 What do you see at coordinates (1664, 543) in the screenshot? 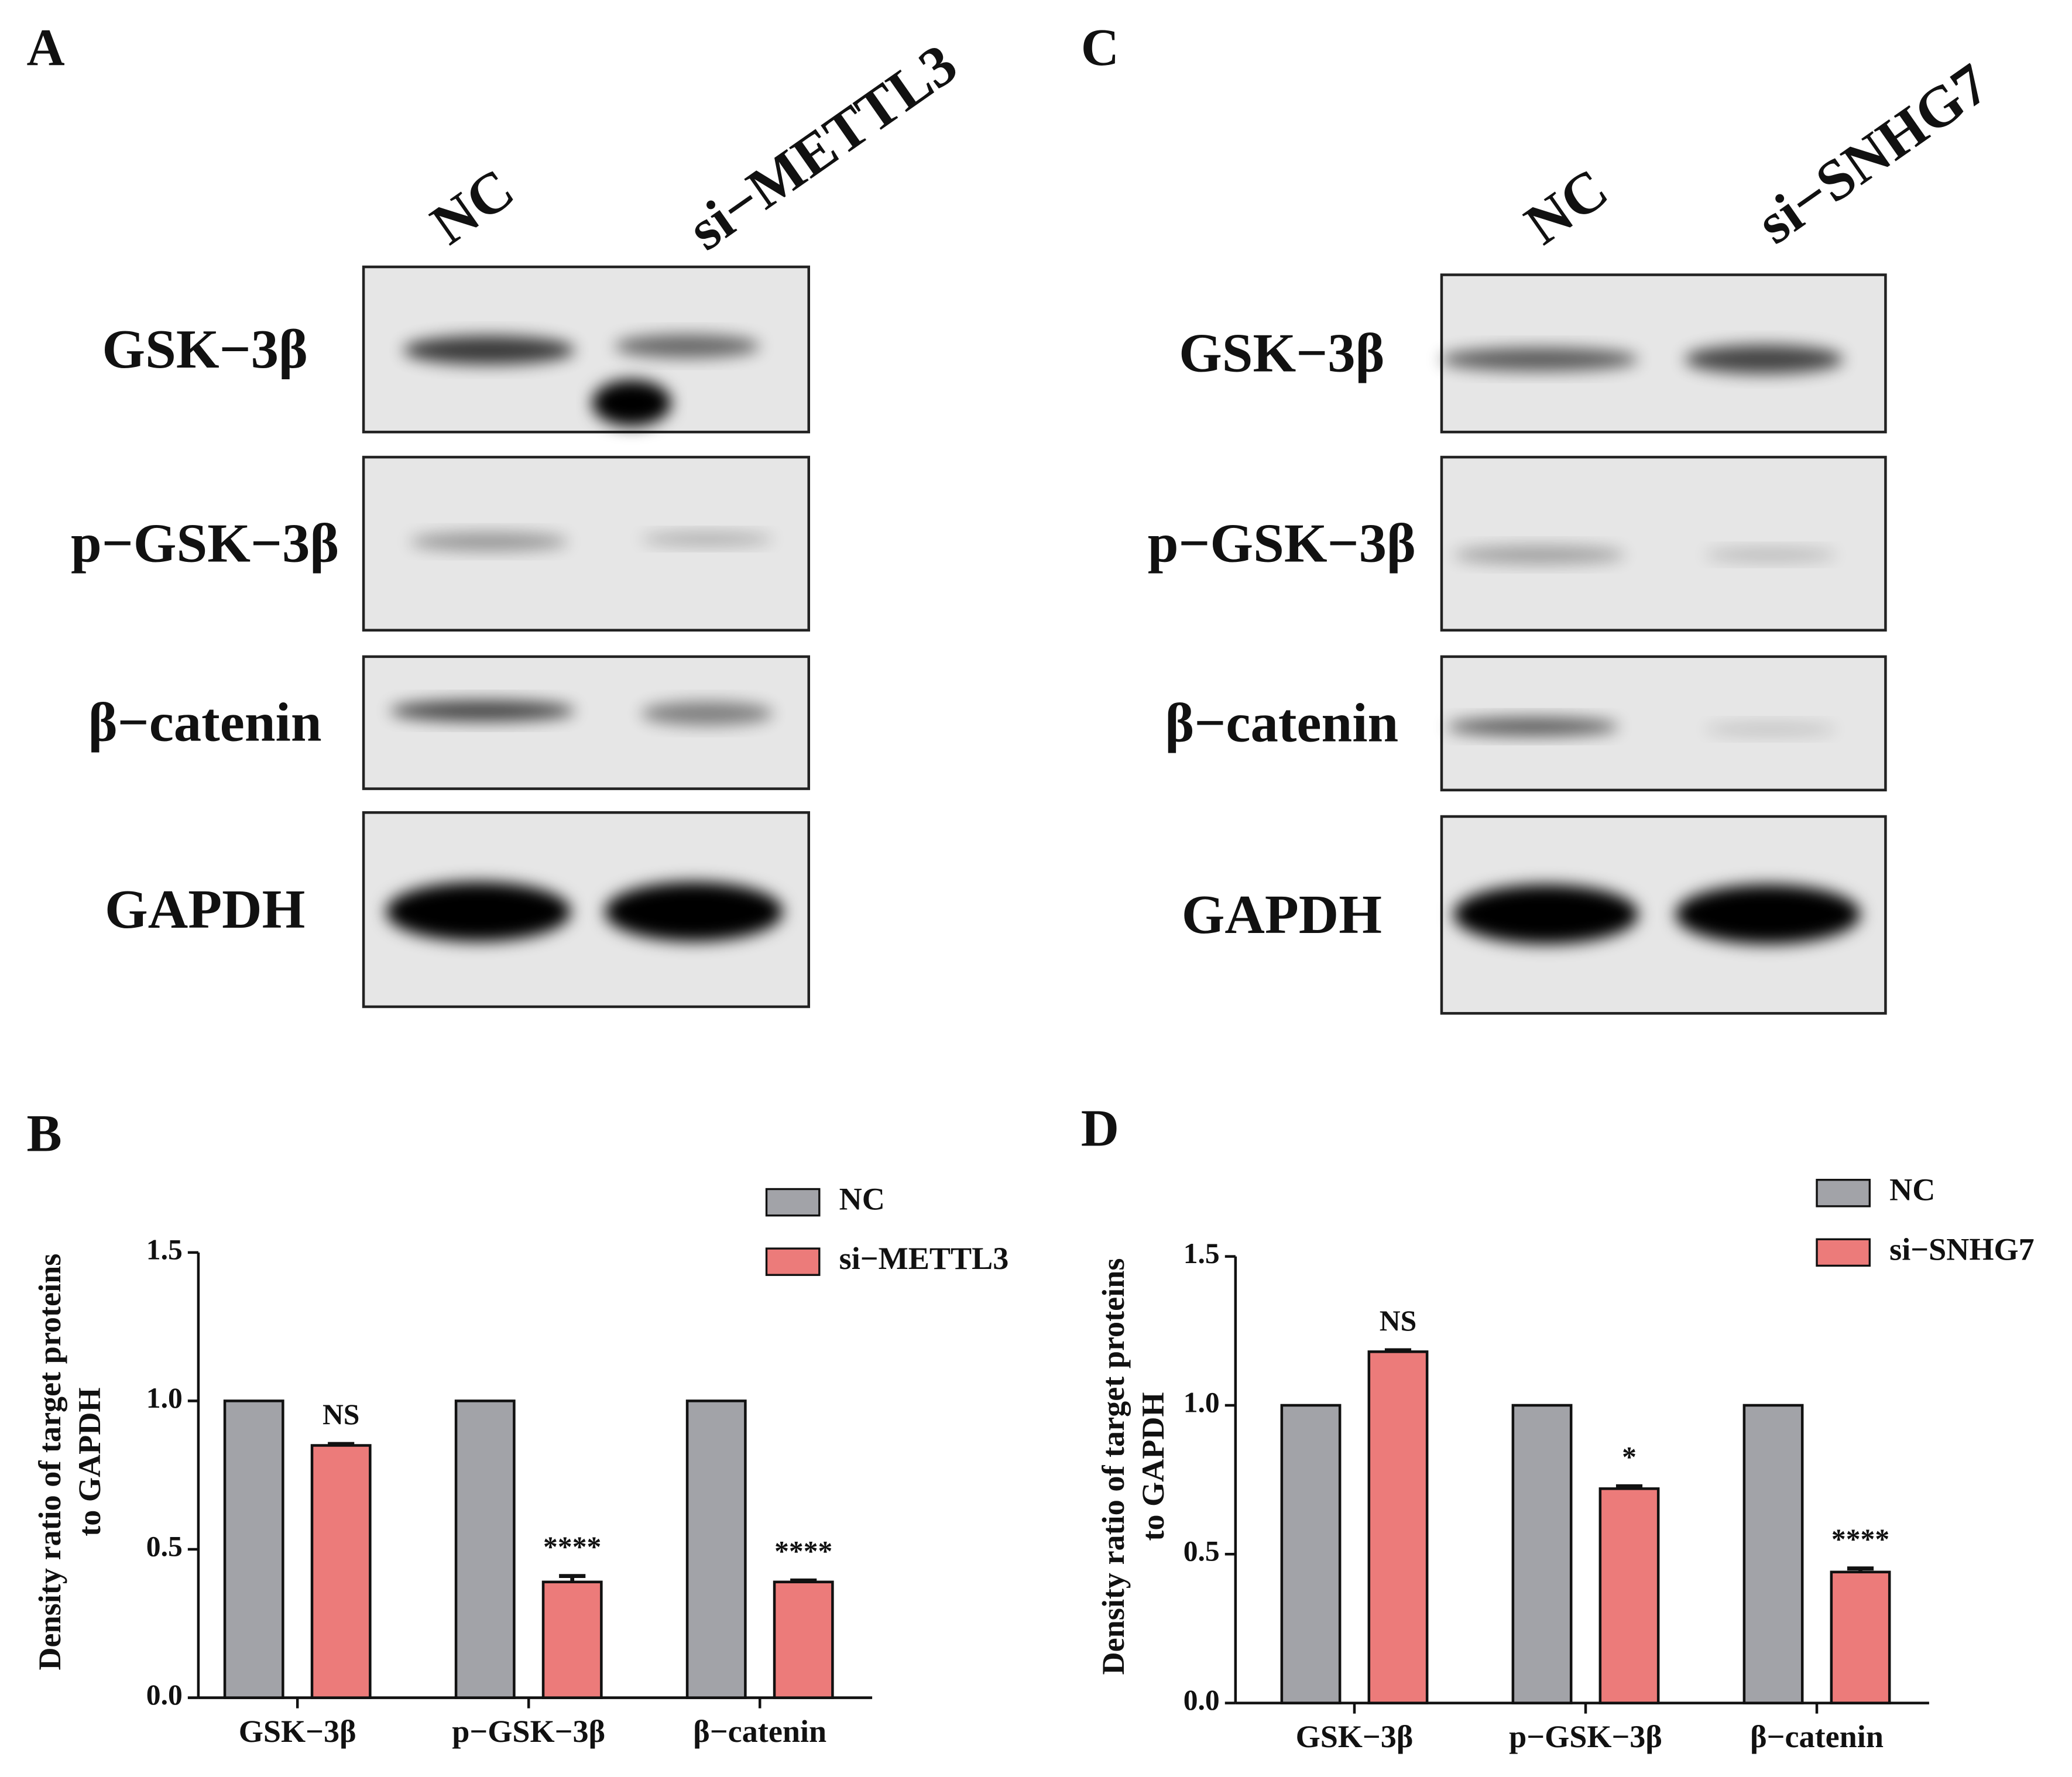
I see `blot-panel` at bounding box center [1664, 543].